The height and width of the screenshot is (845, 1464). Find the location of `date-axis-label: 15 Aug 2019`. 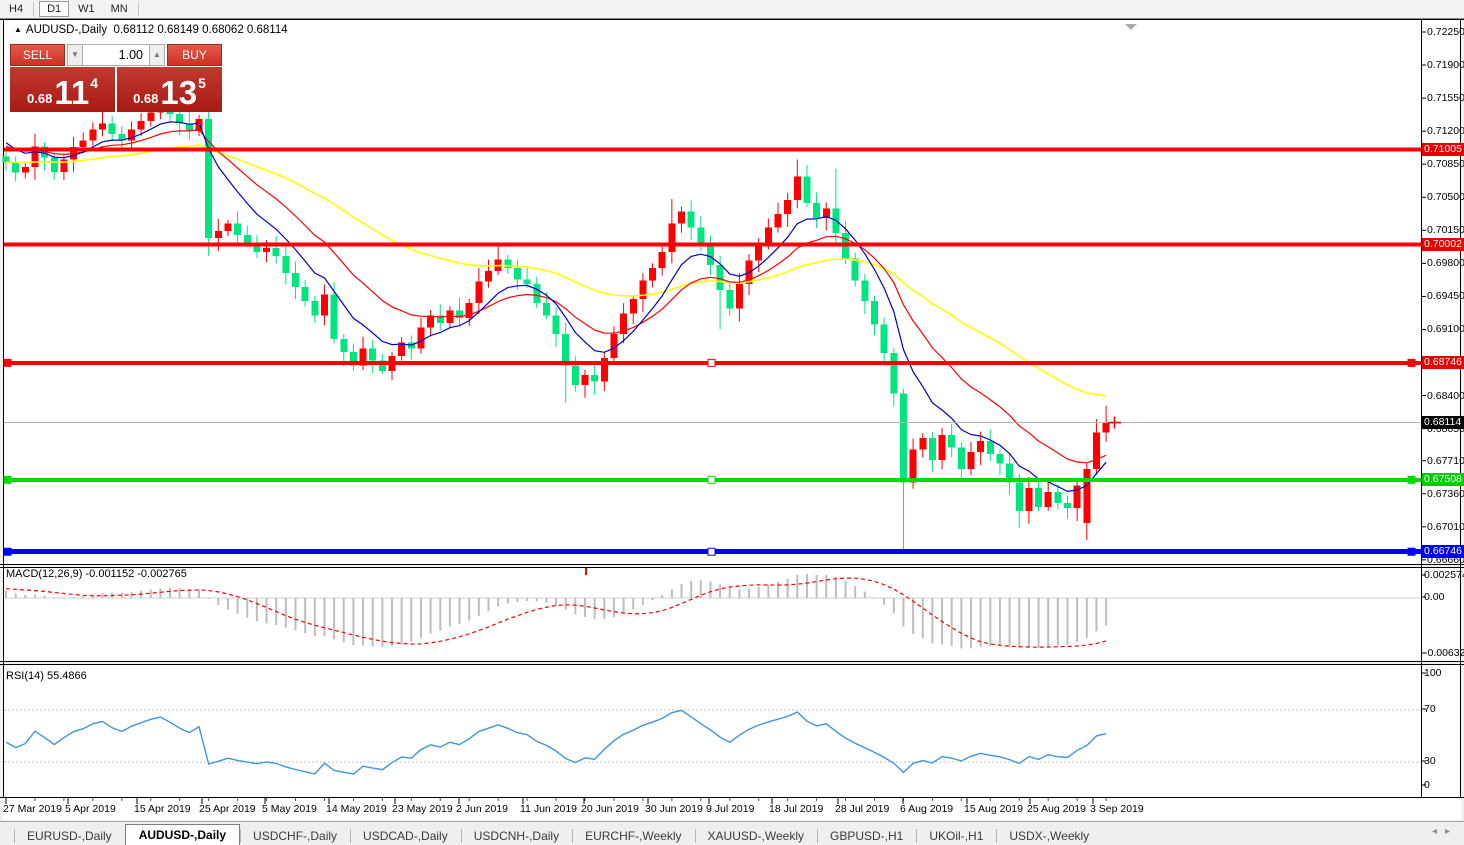

date-axis-label: 15 Aug 2019 is located at coordinates (993, 809).